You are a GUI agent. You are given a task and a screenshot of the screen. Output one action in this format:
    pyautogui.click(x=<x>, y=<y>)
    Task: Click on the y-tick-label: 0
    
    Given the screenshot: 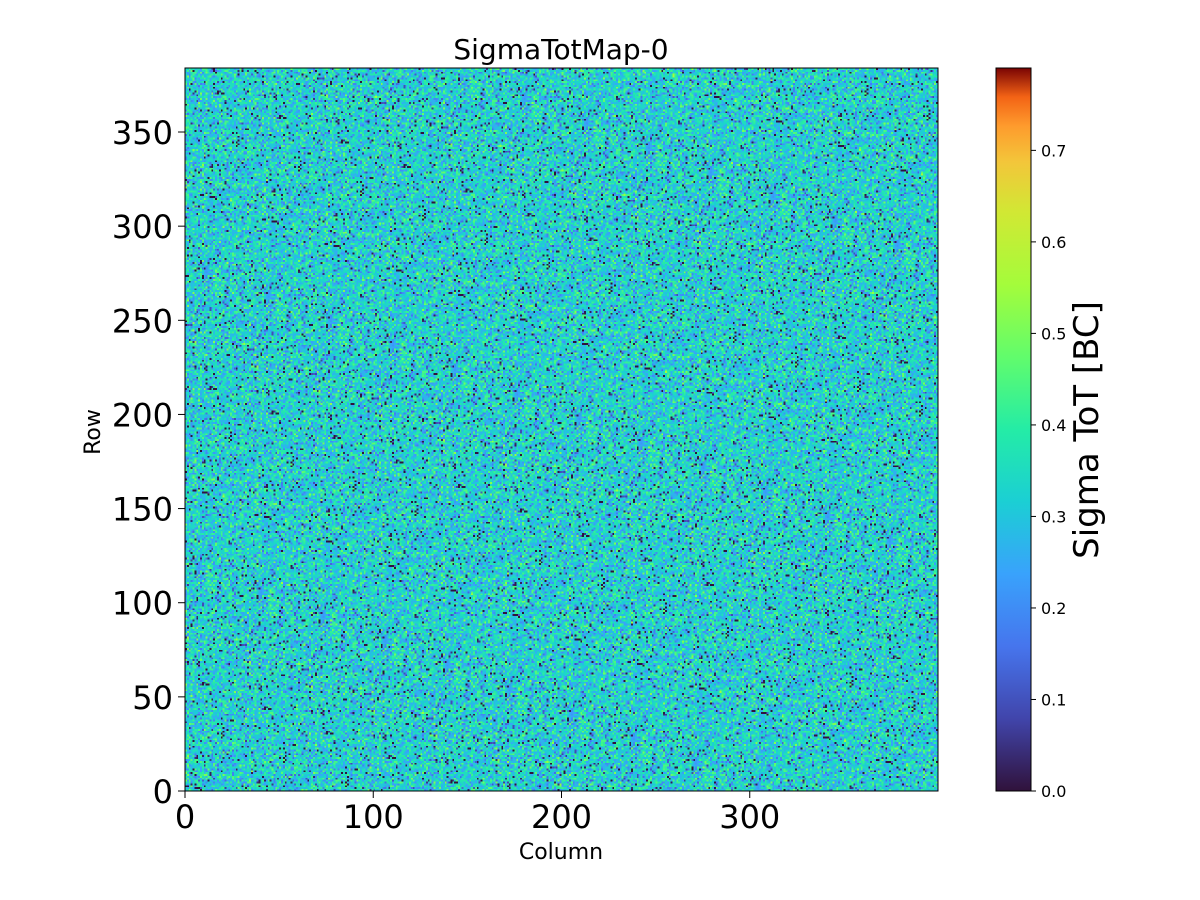 What is the action you would take?
    pyautogui.click(x=163, y=792)
    